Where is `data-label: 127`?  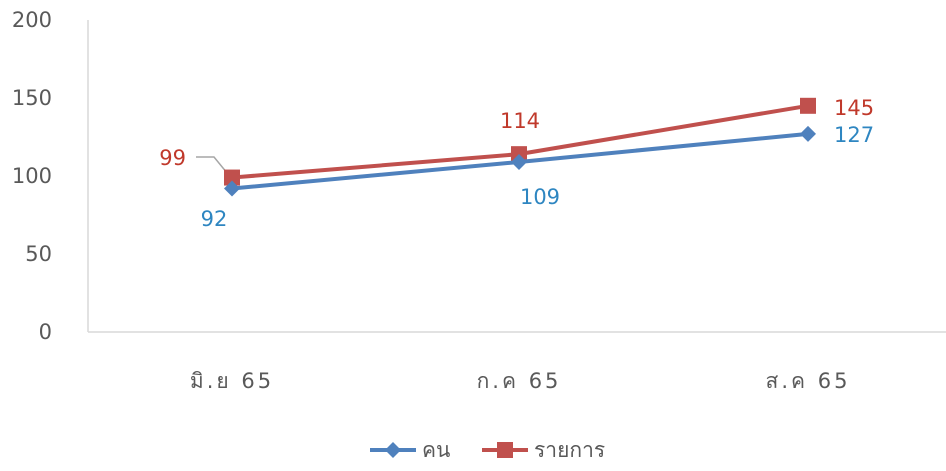 data-label: 127 is located at coordinates (854, 135).